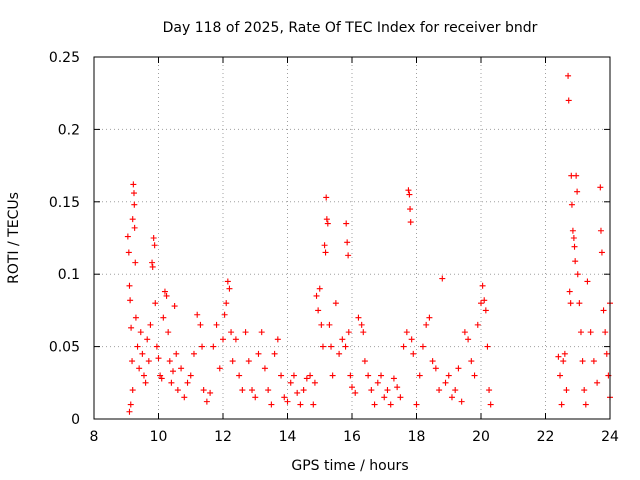 This screenshot has height=480, width=640. I want to click on y-tick-label: 0.25, so click(64, 58).